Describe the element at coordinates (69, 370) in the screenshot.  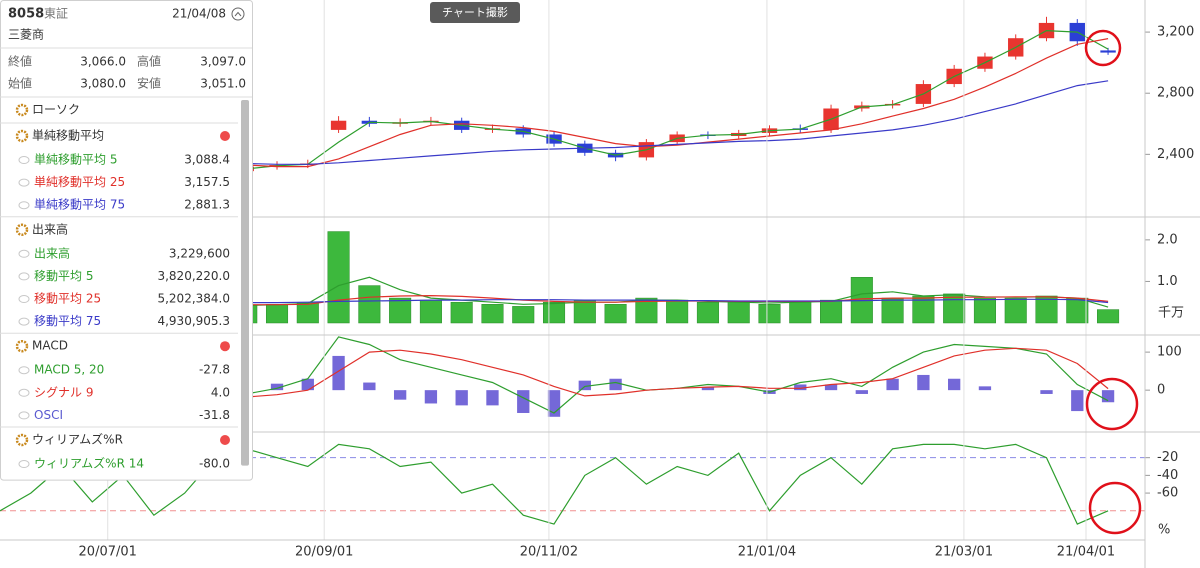
I see `item-name: MACD 5, 20` at that location.